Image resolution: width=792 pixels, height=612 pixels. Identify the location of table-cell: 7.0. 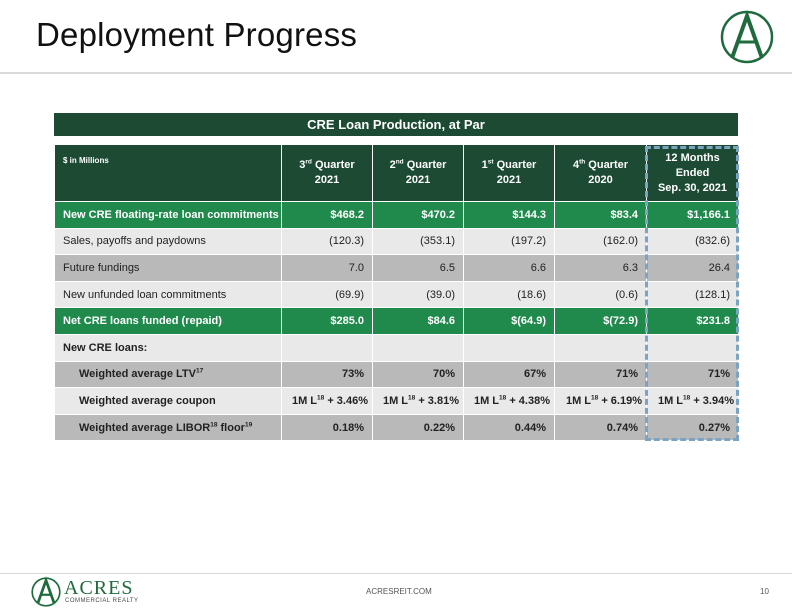
(327, 268).